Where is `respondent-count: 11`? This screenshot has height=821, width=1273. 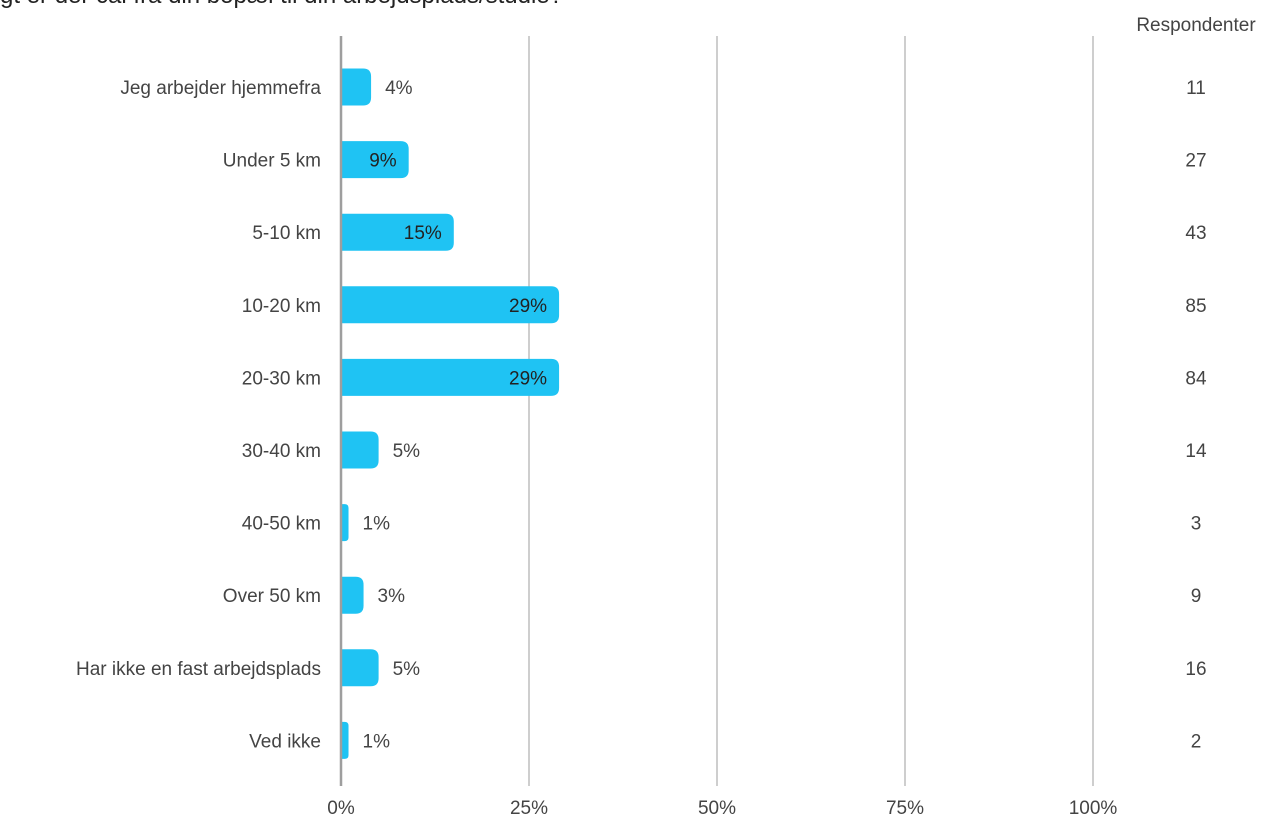 respondent-count: 11 is located at coordinates (1196, 88).